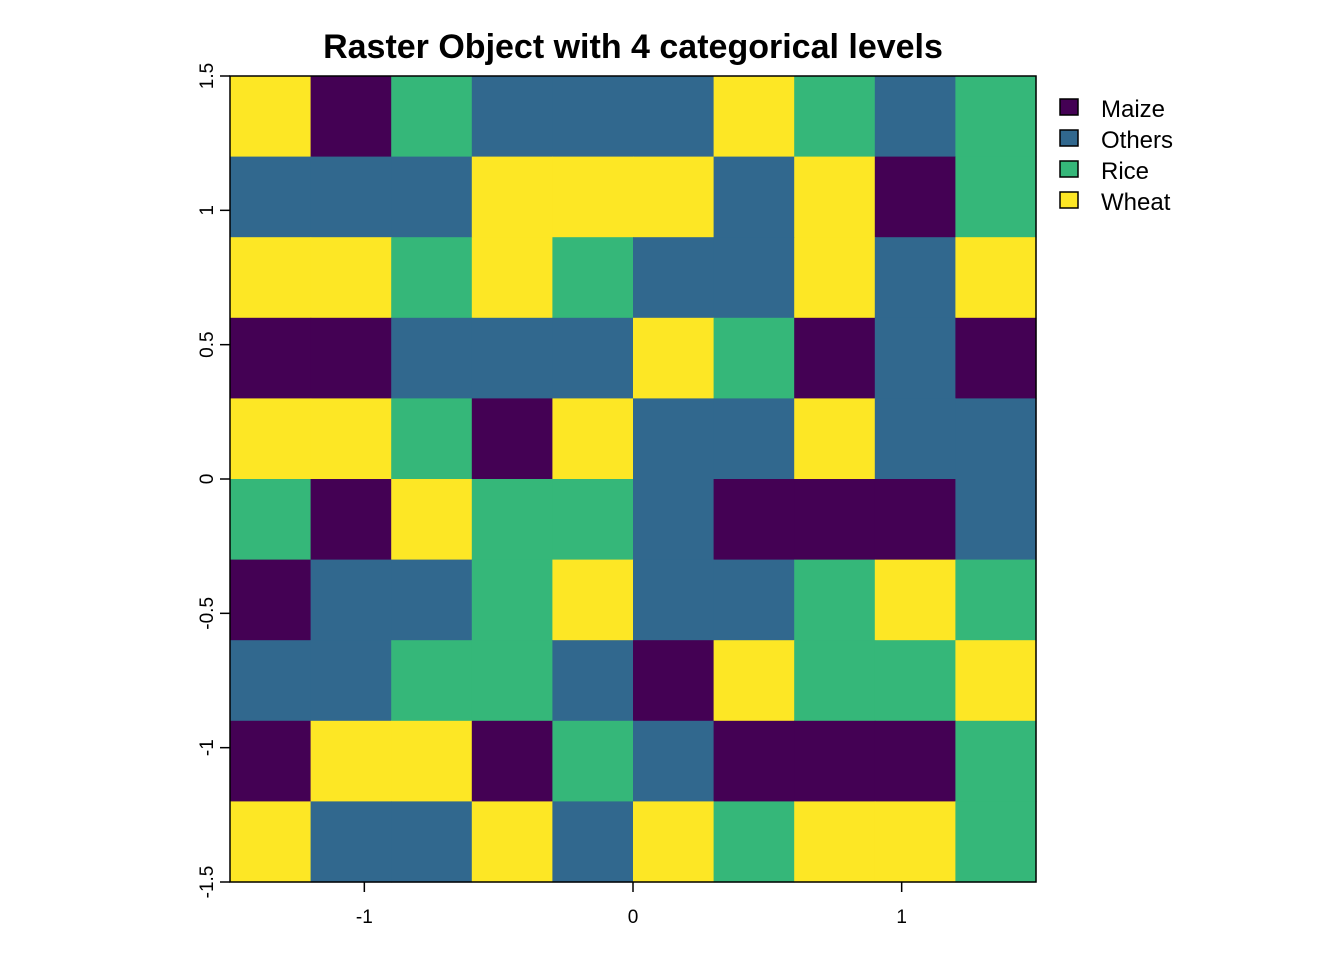  Describe the element at coordinates (1136, 202) in the screenshot. I see `legend-label-wheat: Wheat` at that location.